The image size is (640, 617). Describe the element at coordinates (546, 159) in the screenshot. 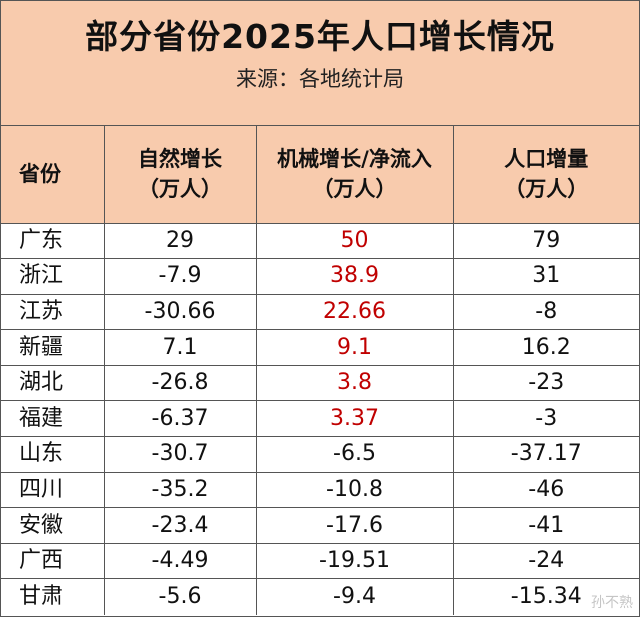

I see `header-population-increase-label: 人口增量` at that location.